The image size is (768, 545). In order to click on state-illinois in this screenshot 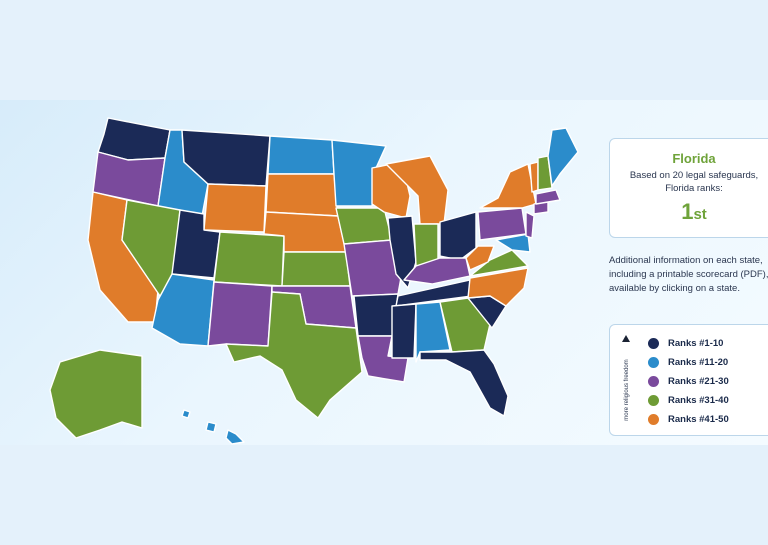, I will do `click(402, 252)`.